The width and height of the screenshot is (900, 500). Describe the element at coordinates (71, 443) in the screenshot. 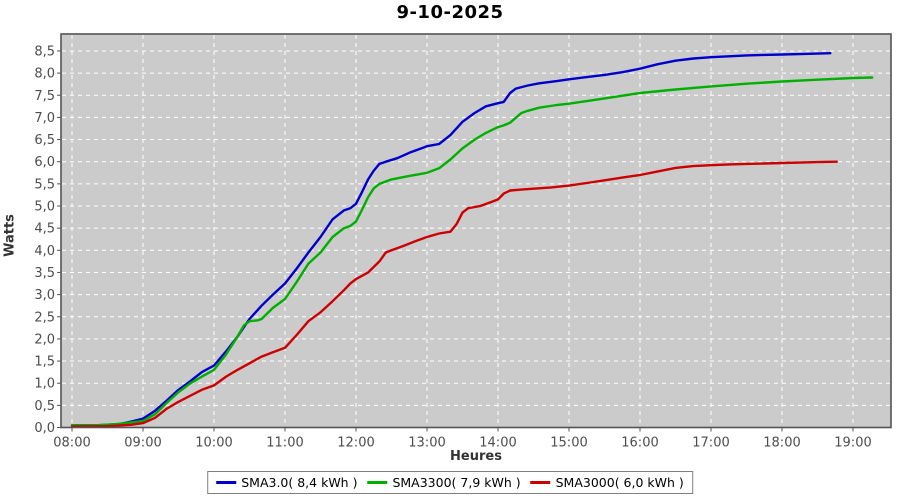

I see `x-tick-label: 08:00` at that location.